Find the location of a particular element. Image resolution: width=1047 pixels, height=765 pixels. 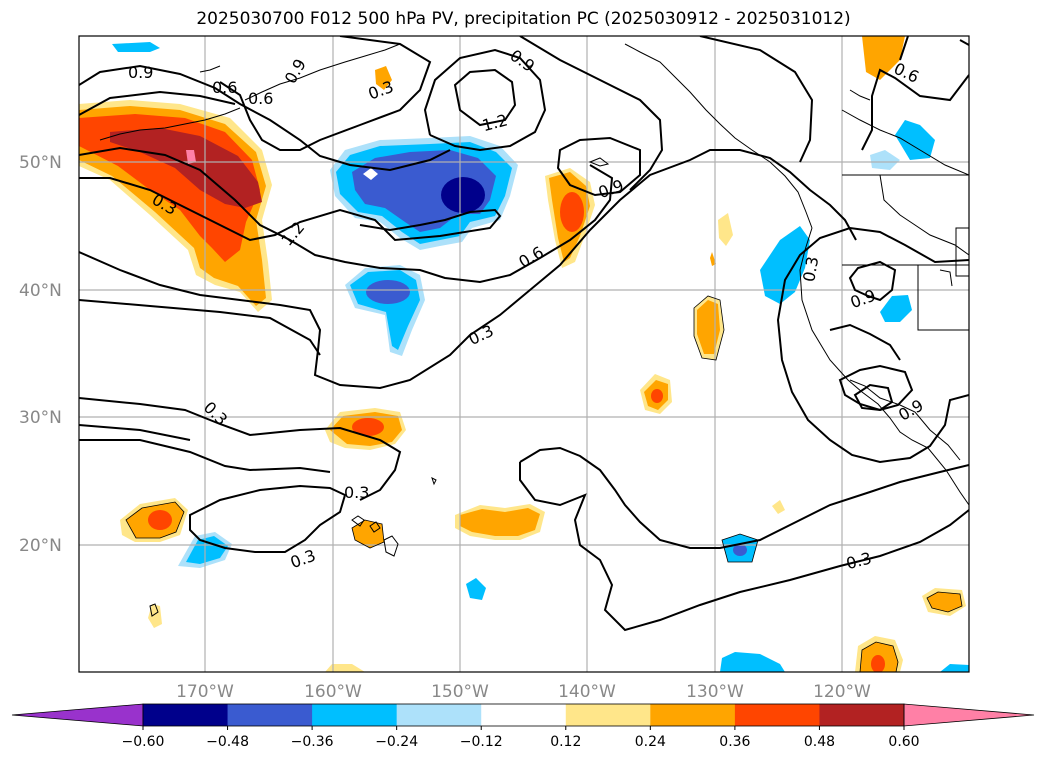

colorbar-tick-label: −0.48 is located at coordinates (227, 742).